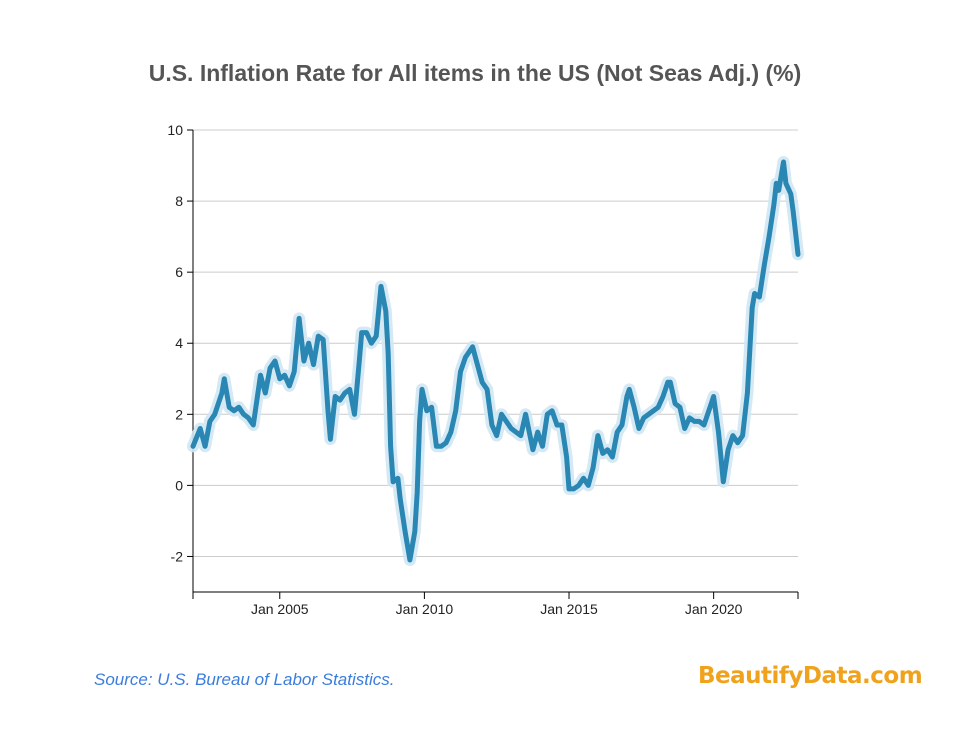 This screenshot has height=736, width=973. I want to click on y-tick-label: 8, so click(179, 201).